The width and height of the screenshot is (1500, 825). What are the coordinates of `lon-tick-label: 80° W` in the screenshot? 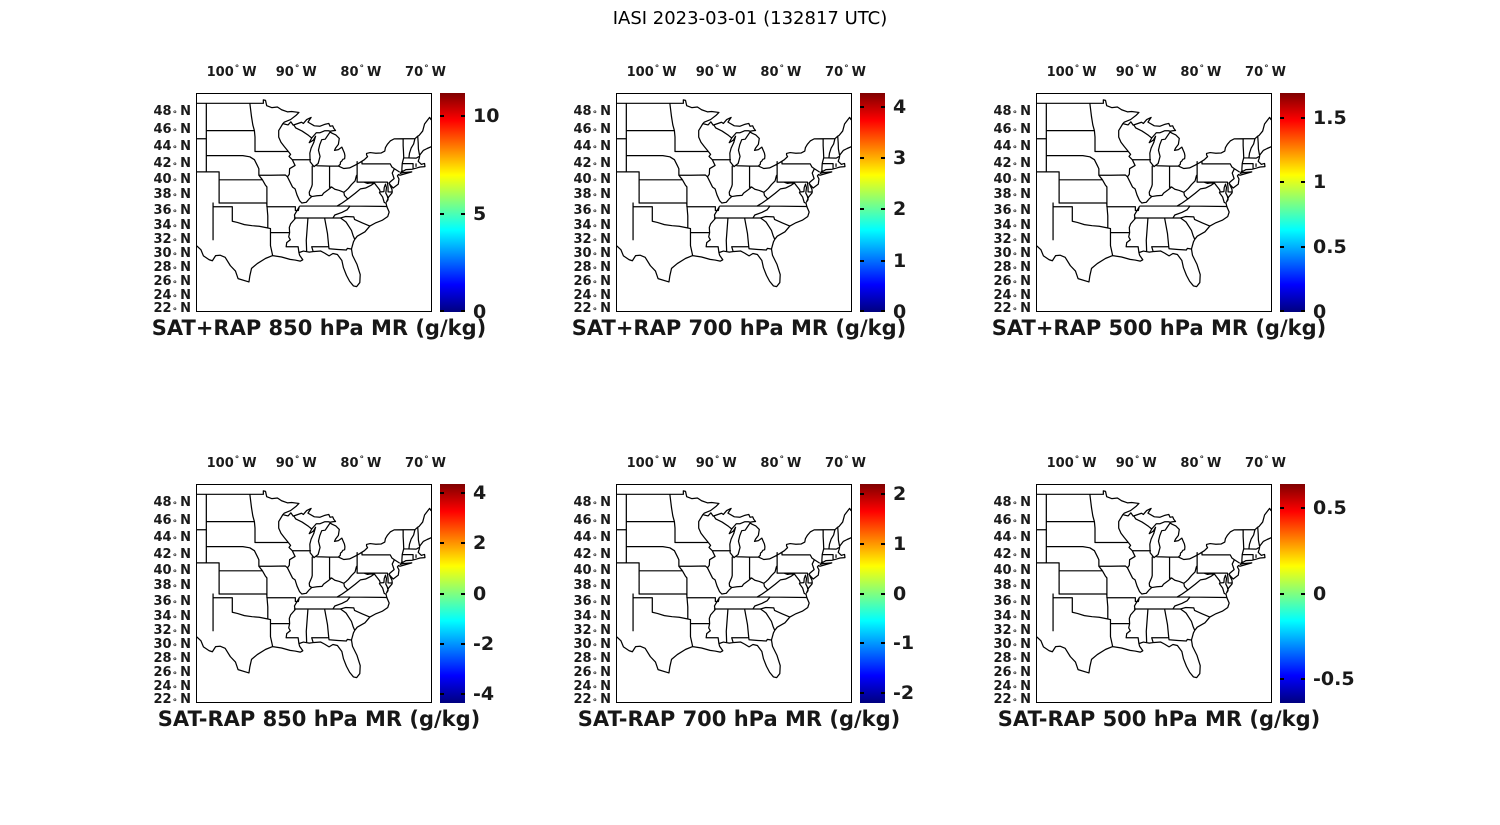 It's located at (360, 72).